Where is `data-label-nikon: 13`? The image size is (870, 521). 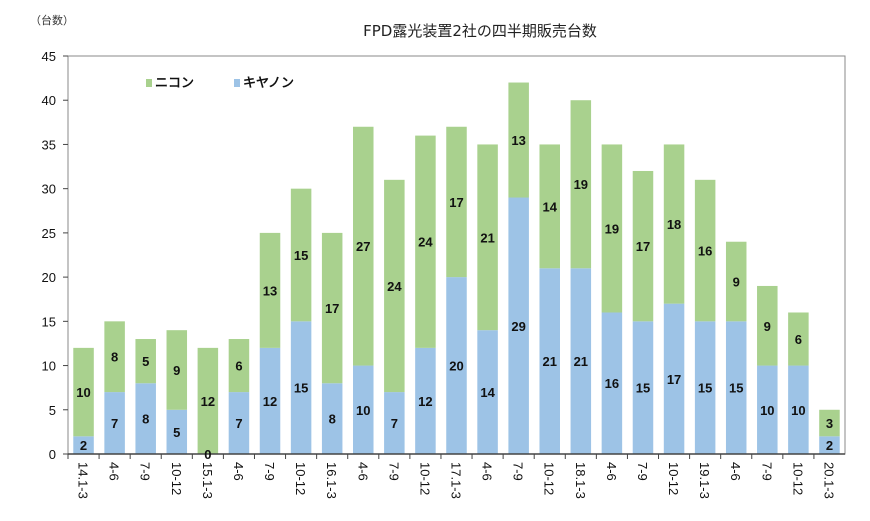 data-label-nikon: 13 is located at coordinates (518, 140).